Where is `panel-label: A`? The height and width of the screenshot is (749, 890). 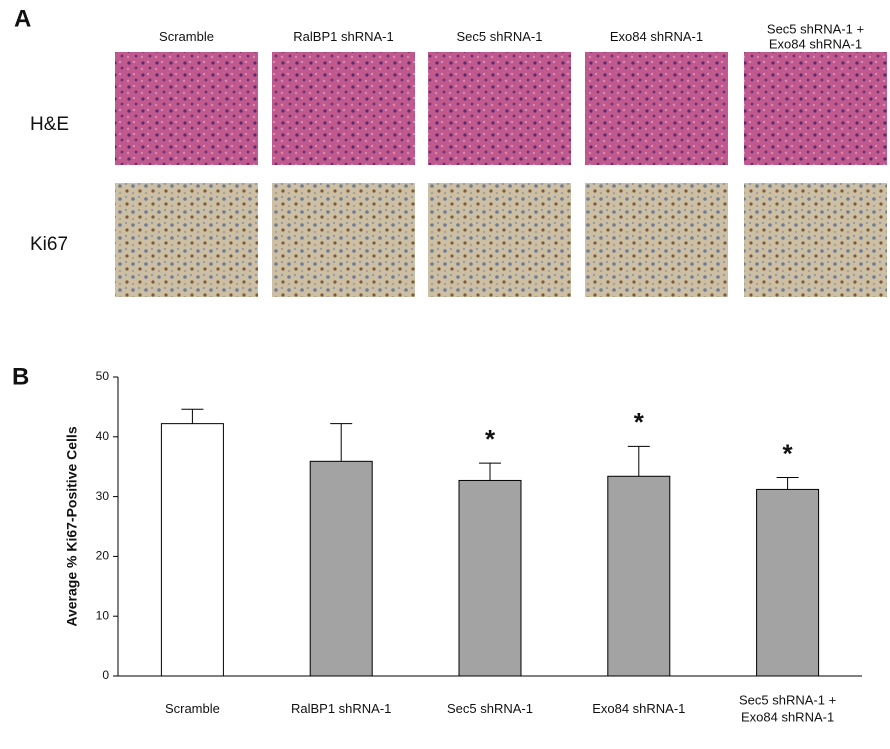
panel-label: A is located at coordinates (22, 18).